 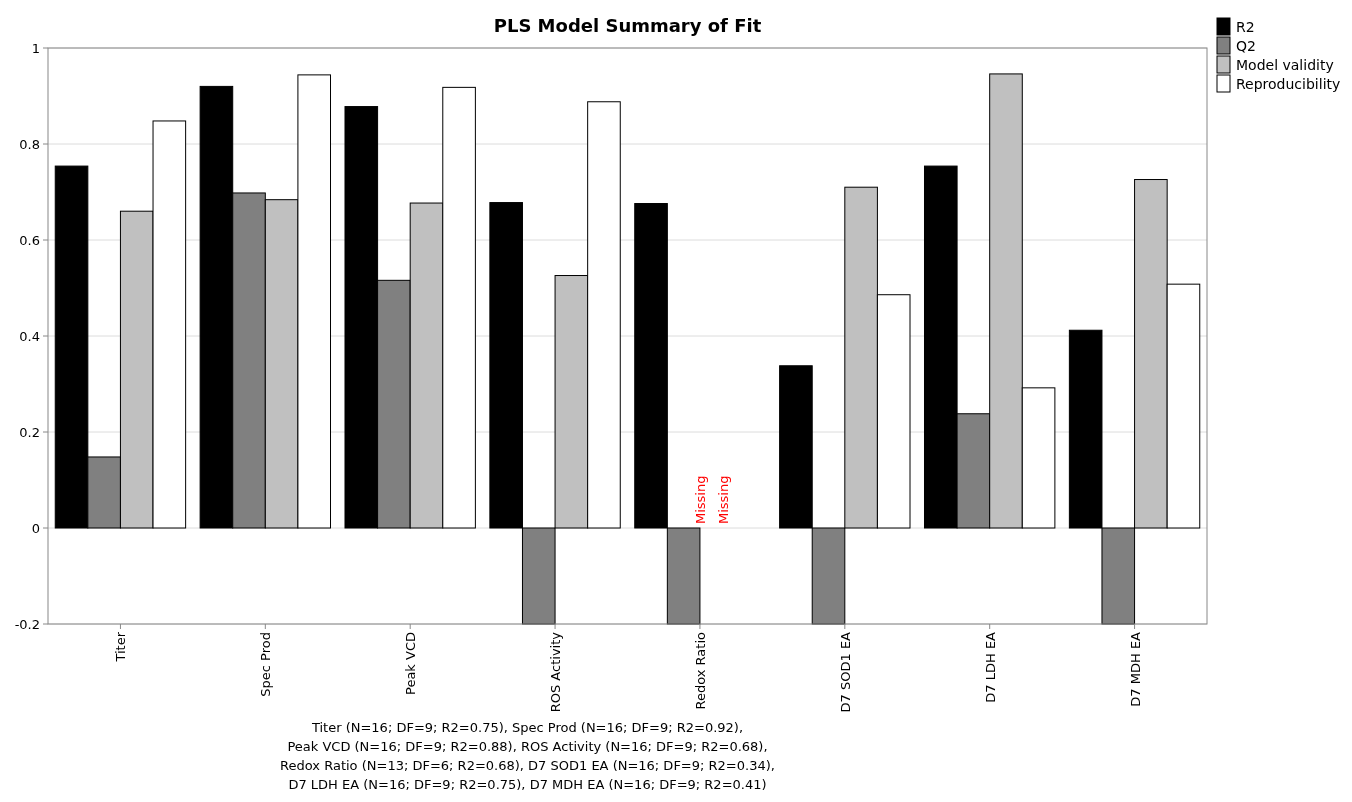 I want to click on x-tick-label: D7 LDH EA, so click(x=990, y=667).